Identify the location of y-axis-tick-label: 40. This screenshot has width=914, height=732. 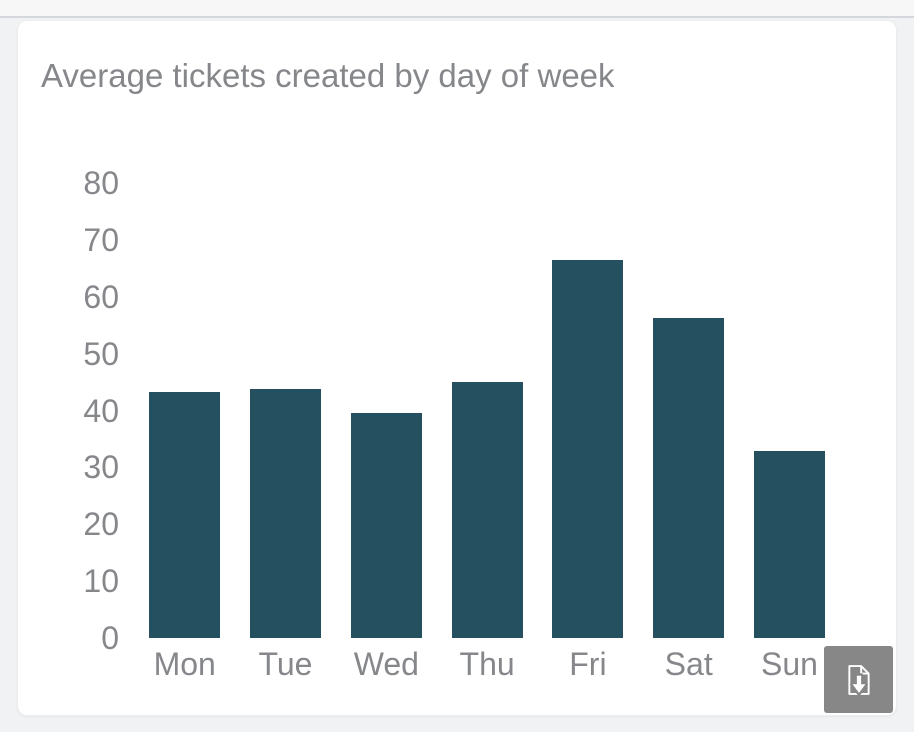
(101, 410).